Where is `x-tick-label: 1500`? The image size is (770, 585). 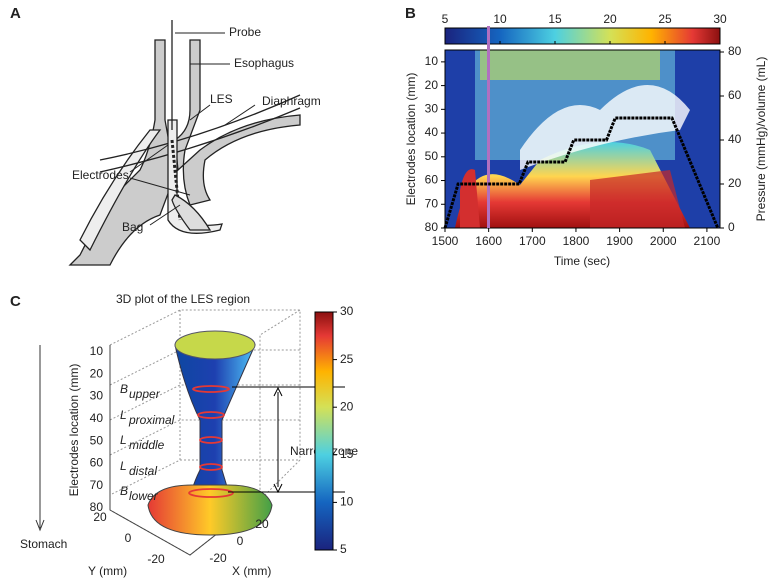
x-tick-label: 1500 is located at coordinates (445, 241).